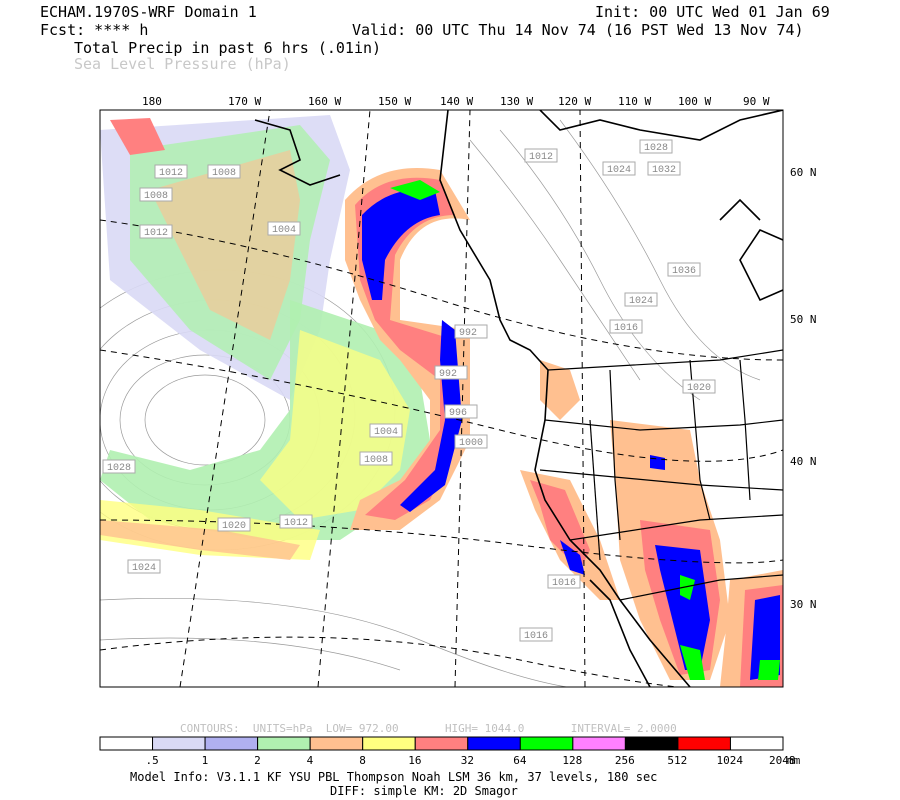 The image size is (900, 800). What do you see at coordinates (624, 760) in the screenshot?
I see `colorbar-tick-label: 256` at bounding box center [624, 760].